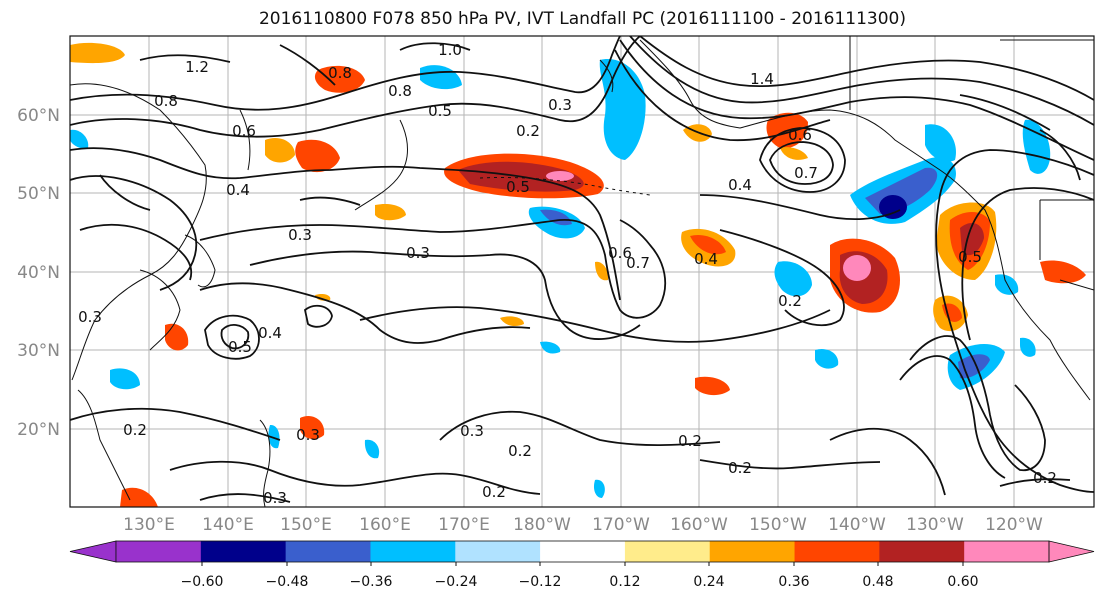 The image size is (1105, 601). What do you see at coordinates (93, 551) in the screenshot?
I see `colorbar-min-arrow` at bounding box center [93, 551].